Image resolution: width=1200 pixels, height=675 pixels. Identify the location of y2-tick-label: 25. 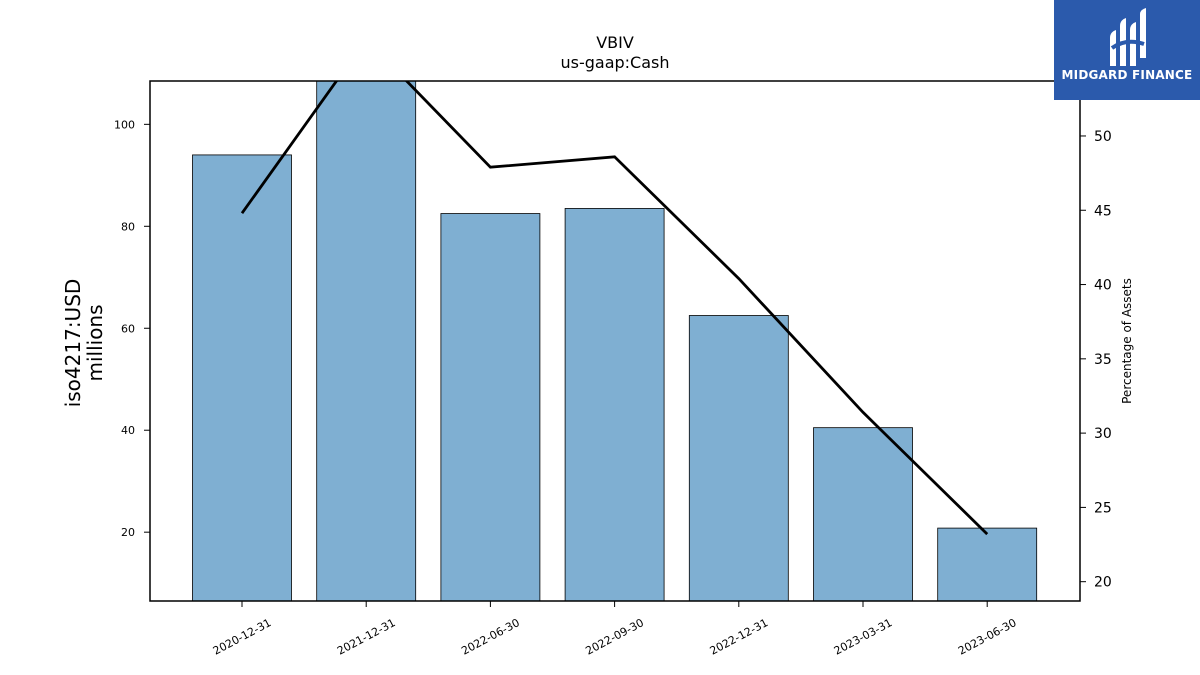
(1103, 508).